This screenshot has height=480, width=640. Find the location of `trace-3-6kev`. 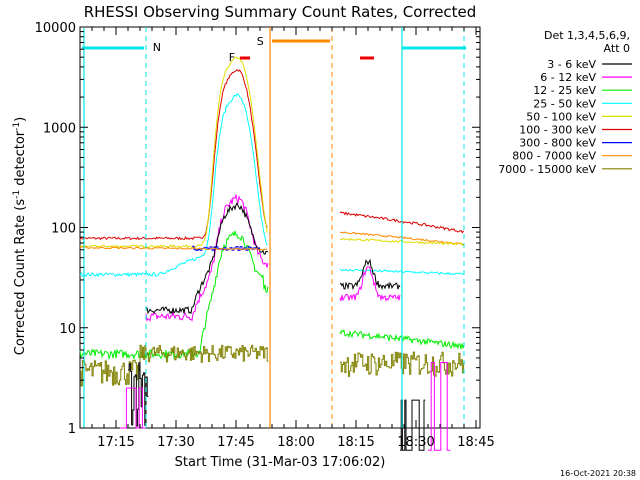

trace-3-6kev is located at coordinates (207, 258).